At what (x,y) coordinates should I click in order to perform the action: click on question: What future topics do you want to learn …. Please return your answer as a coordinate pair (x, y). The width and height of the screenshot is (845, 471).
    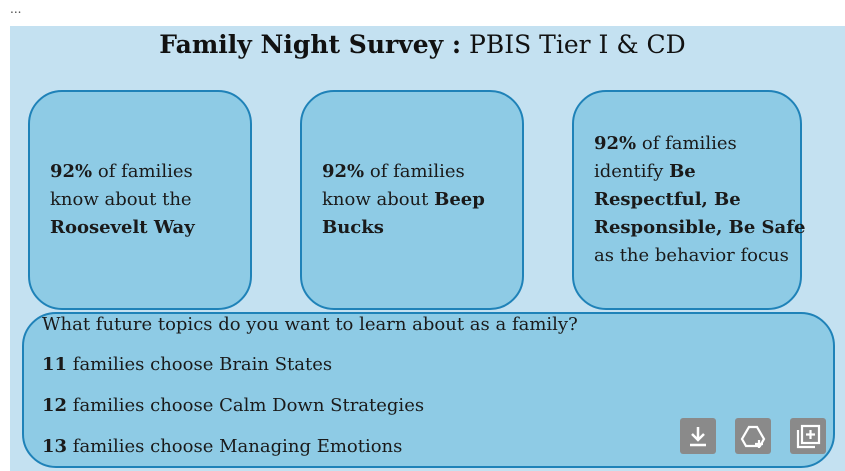
    Looking at the image, I should click on (310, 324).